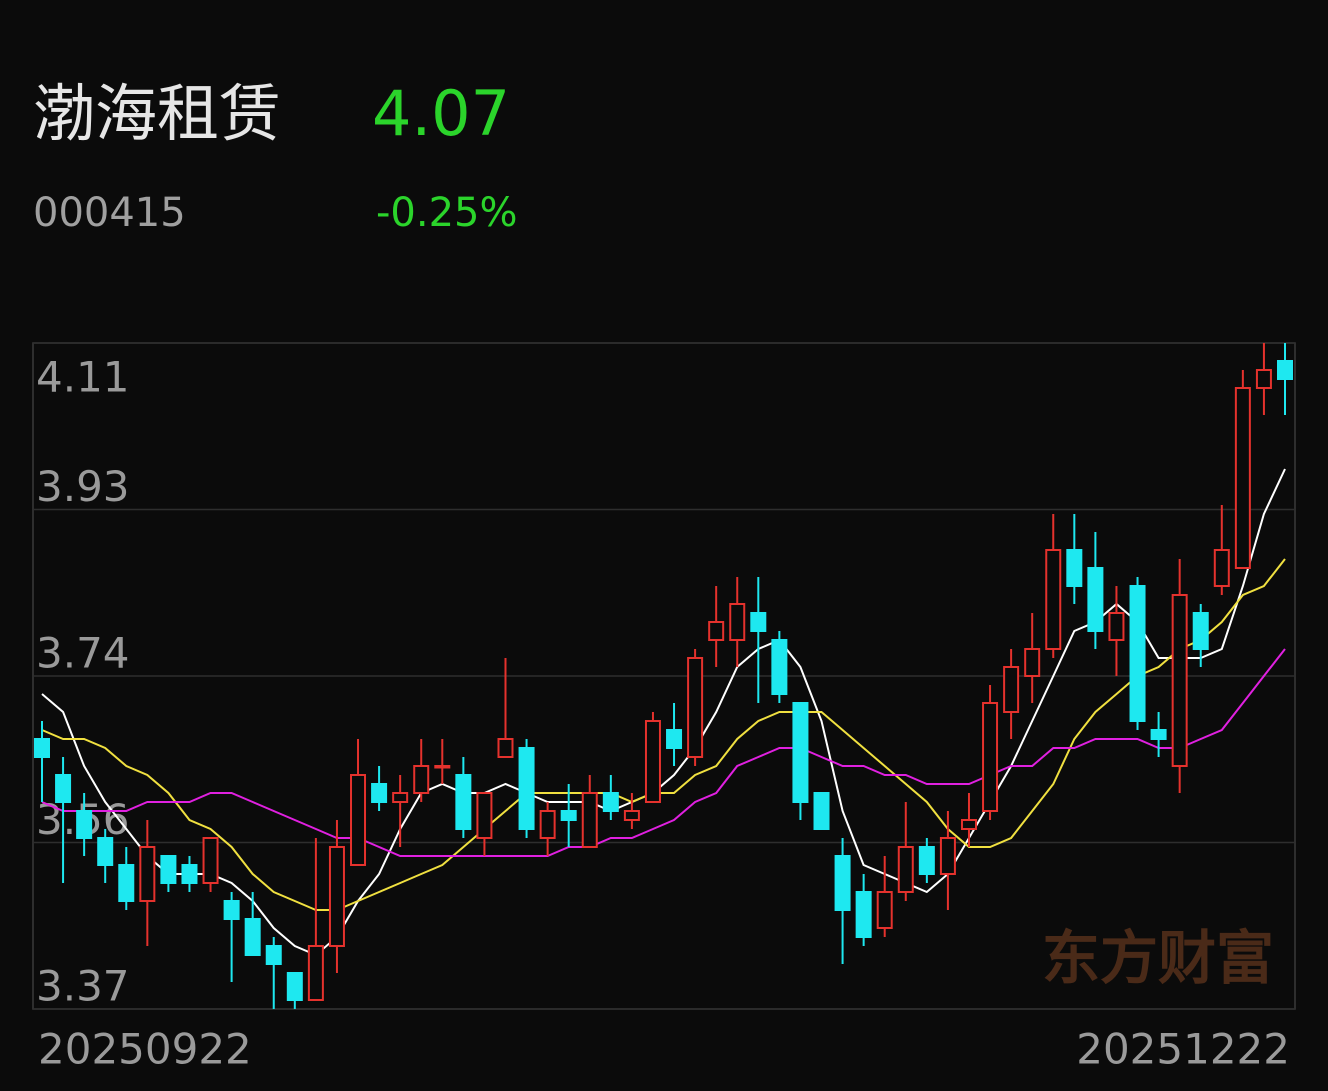 The image size is (1328, 1091). I want to click on x-tick-label: 20250922, so click(145, 1049).